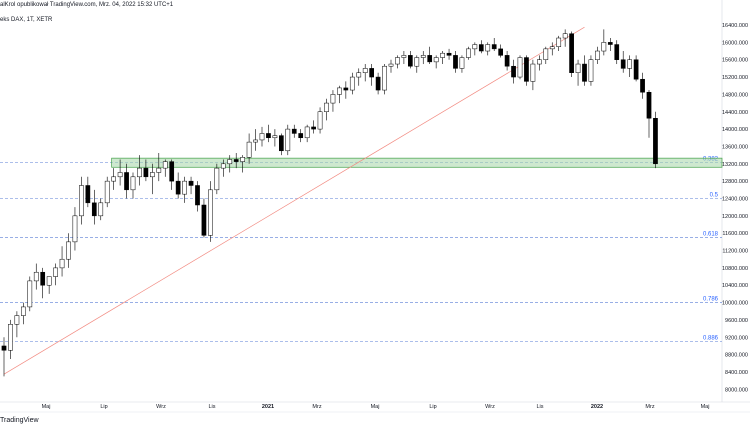  What do you see at coordinates (736, 356) in the screenshot?
I see `y-tick-label: 8800.000` at bounding box center [736, 356].